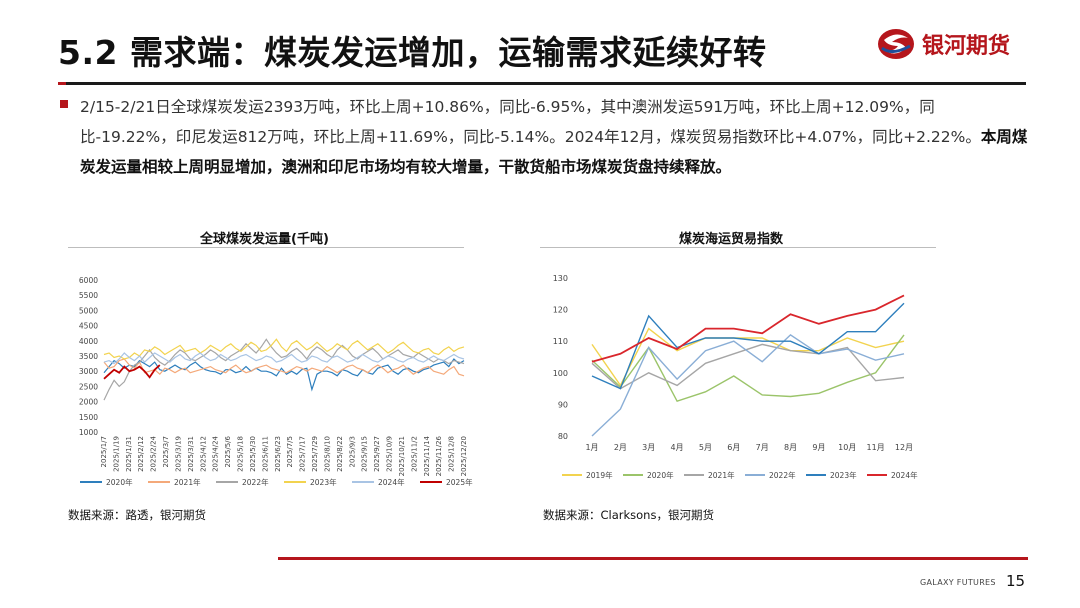  I want to click on x-tick-label: 9月, so click(818, 447).